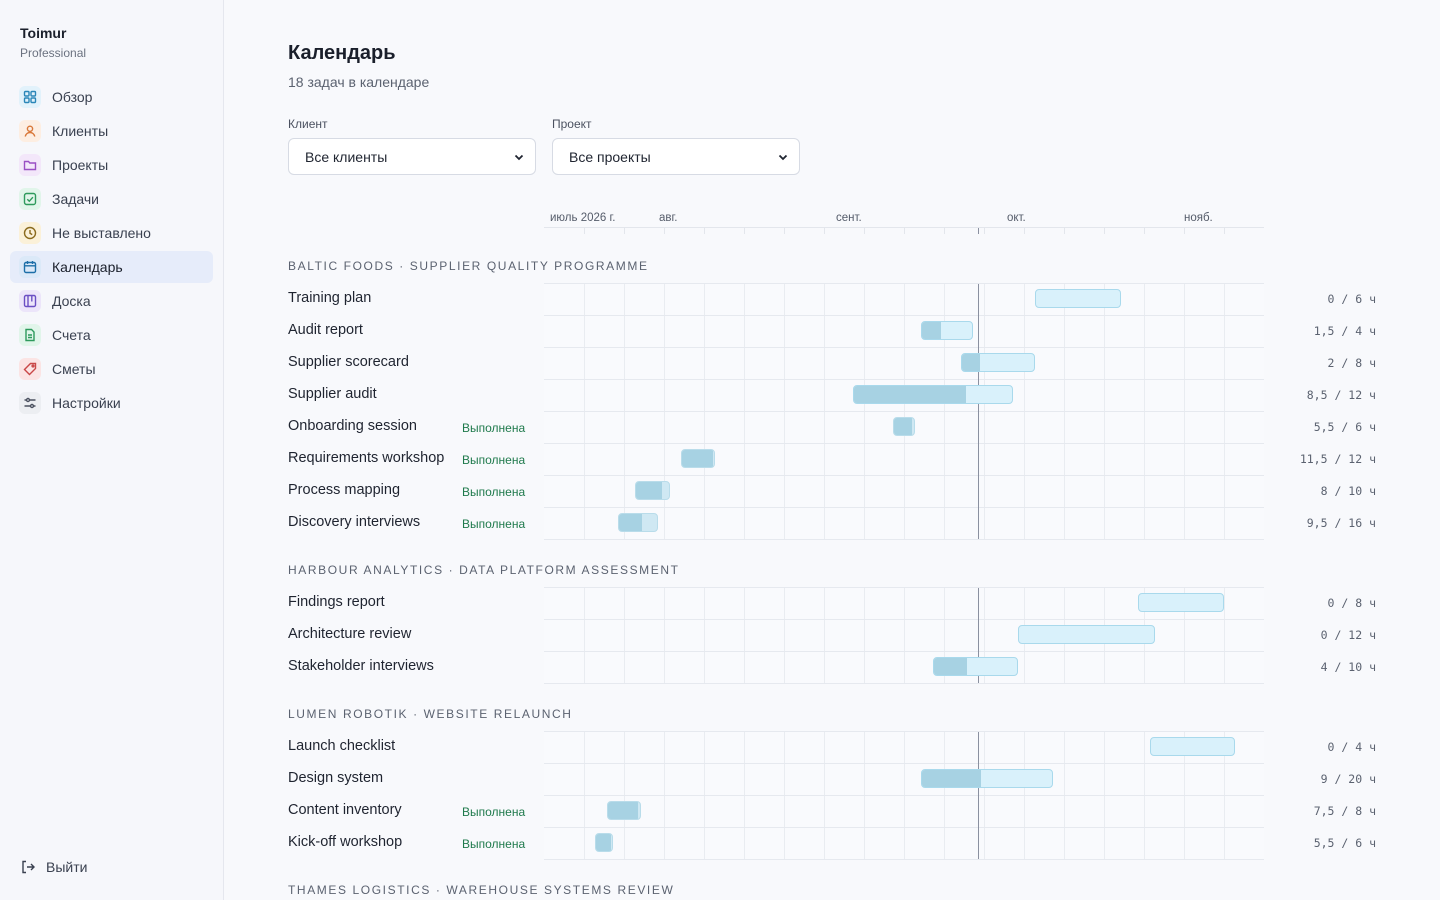 The width and height of the screenshot is (1440, 900). Describe the element at coordinates (332, 394) in the screenshot. I see `task-name: Supplier audit` at that location.